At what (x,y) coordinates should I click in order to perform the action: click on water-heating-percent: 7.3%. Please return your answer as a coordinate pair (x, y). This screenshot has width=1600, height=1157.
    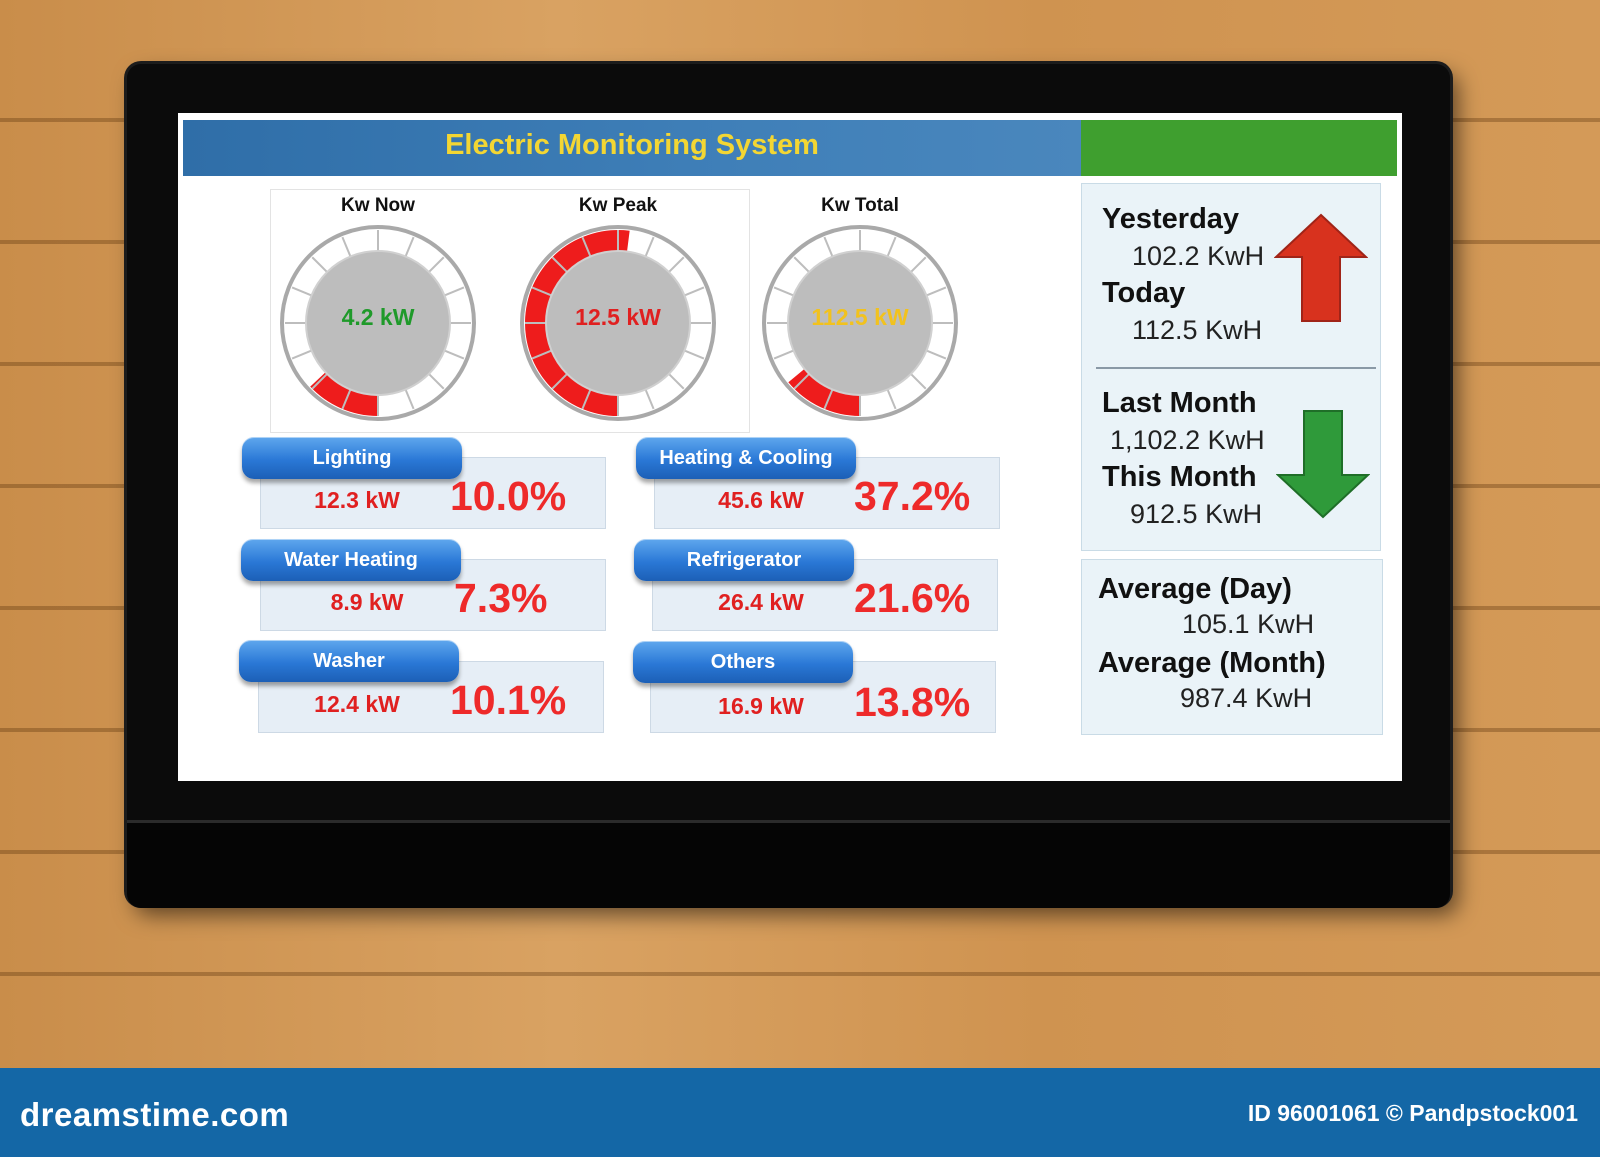
    Looking at the image, I should click on (501, 598).